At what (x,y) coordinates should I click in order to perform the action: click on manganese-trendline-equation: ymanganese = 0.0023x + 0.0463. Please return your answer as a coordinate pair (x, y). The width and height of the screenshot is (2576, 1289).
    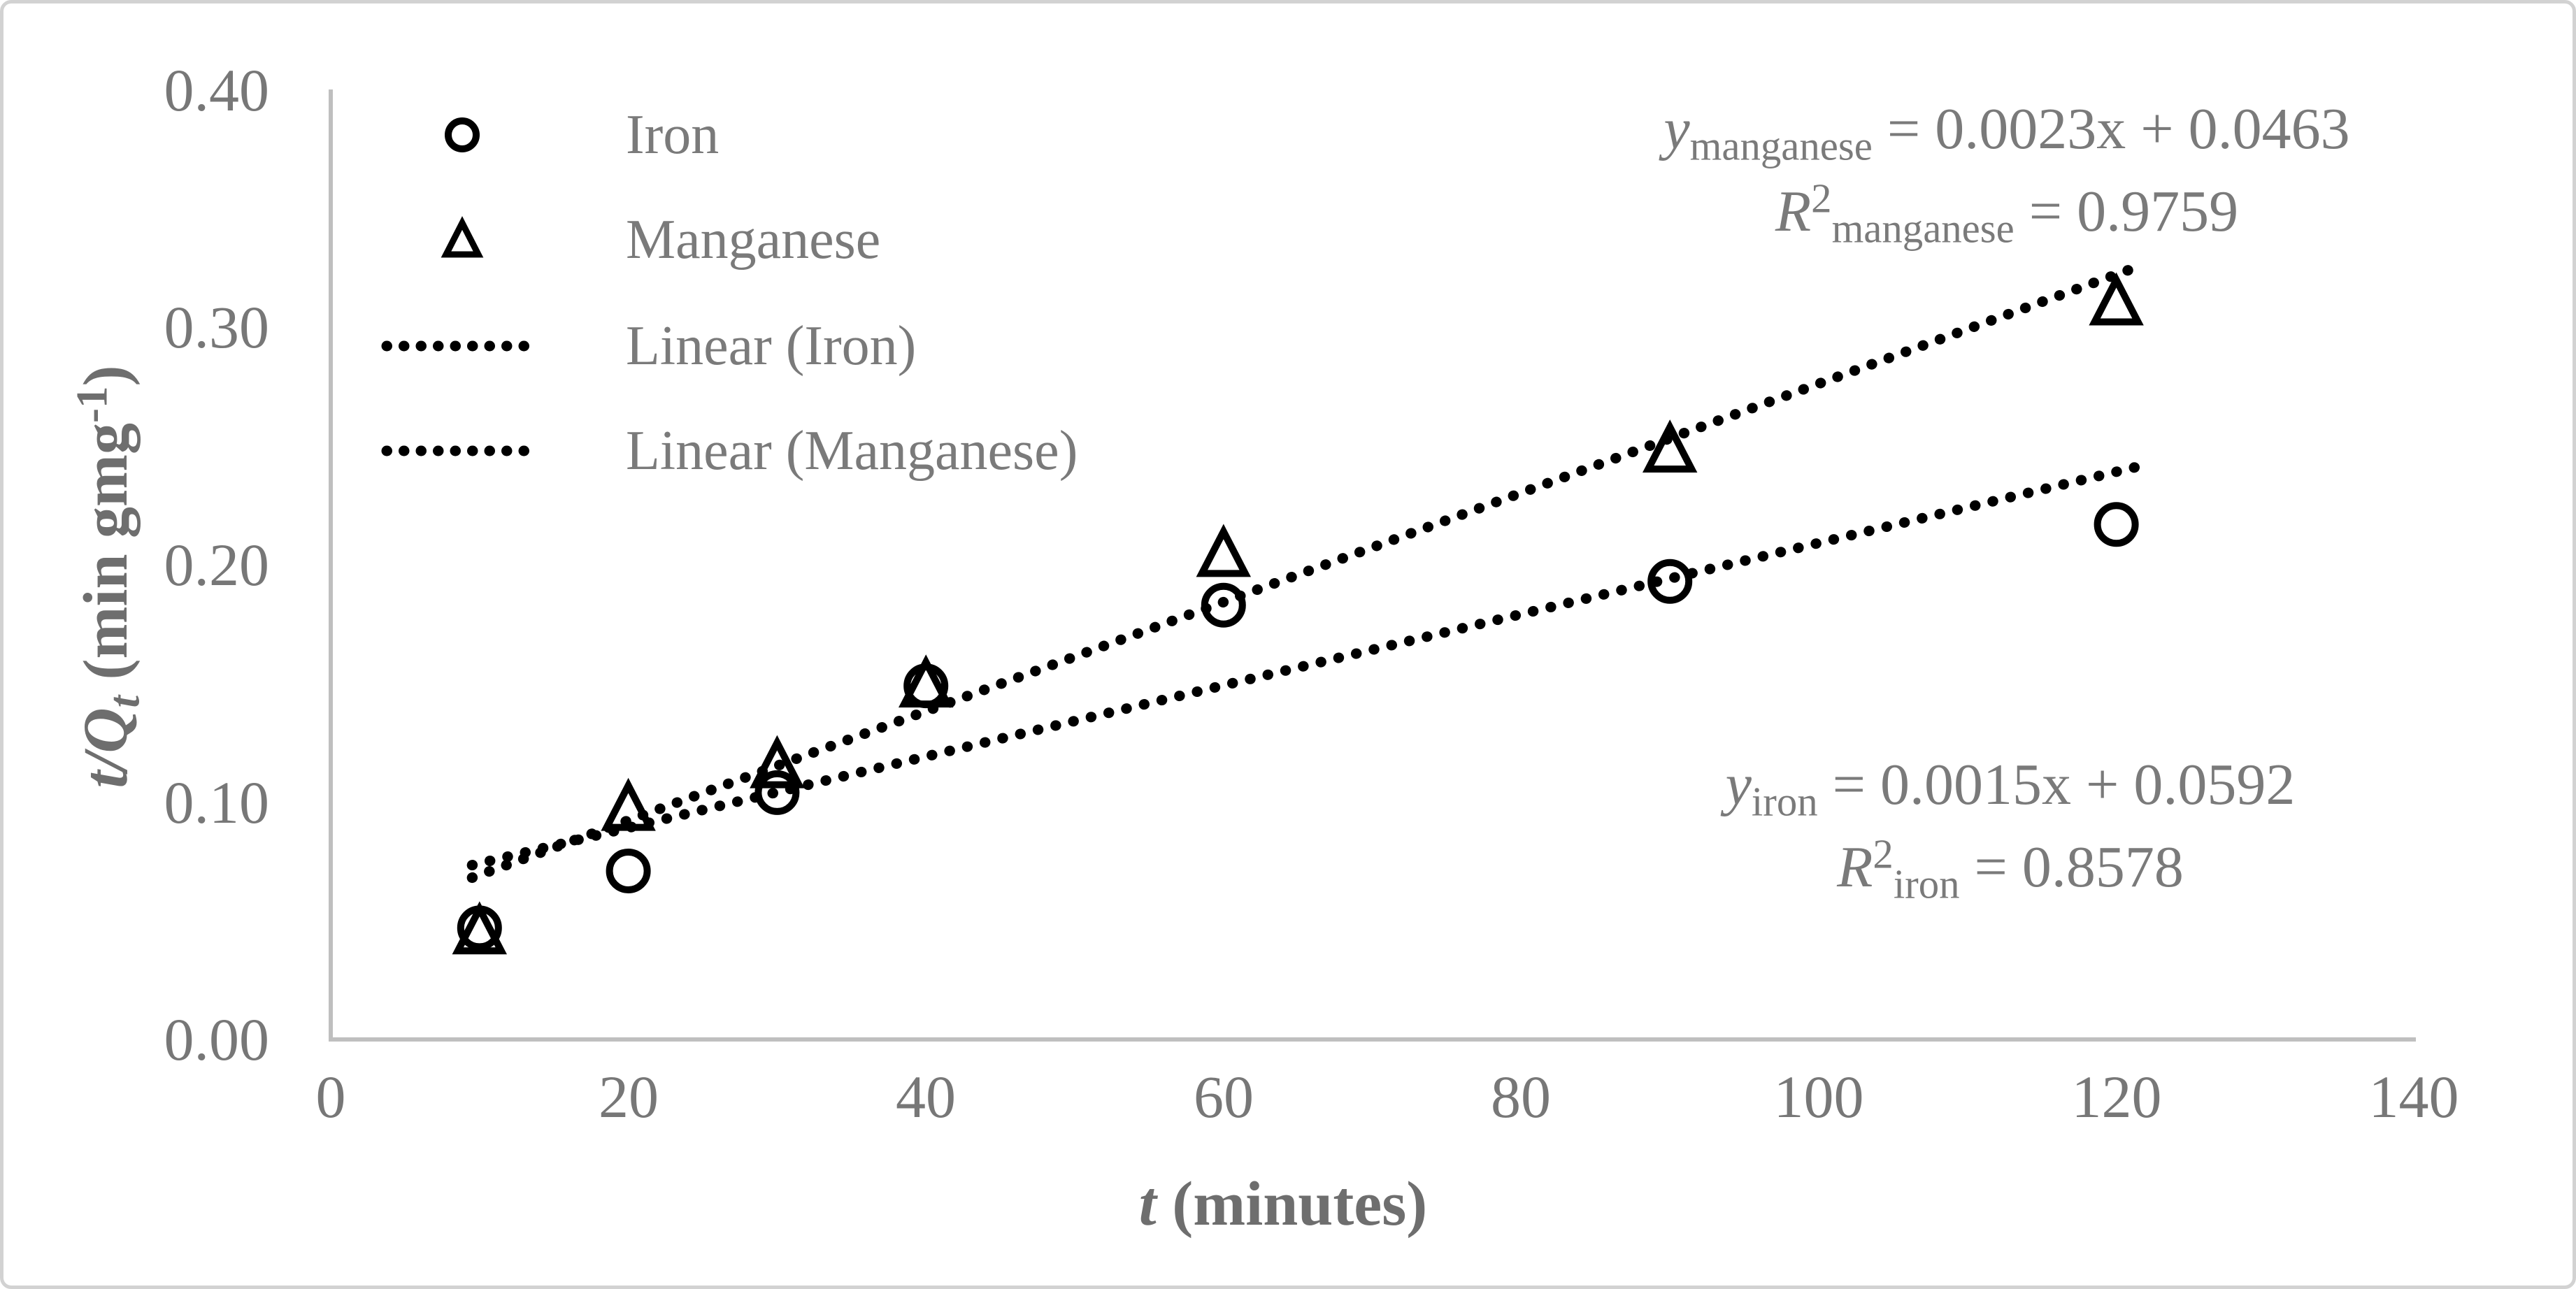
    Looking at the image, I should click on (2006, 133).